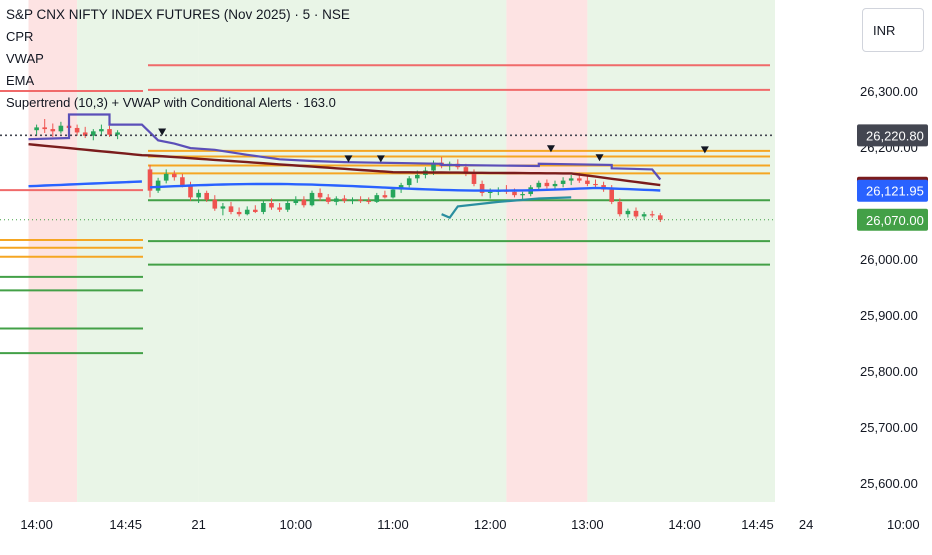 The width and height of the screenshot is (932, 555). I want to click on y-tick-label: 26,000.00, so click(889, 259).